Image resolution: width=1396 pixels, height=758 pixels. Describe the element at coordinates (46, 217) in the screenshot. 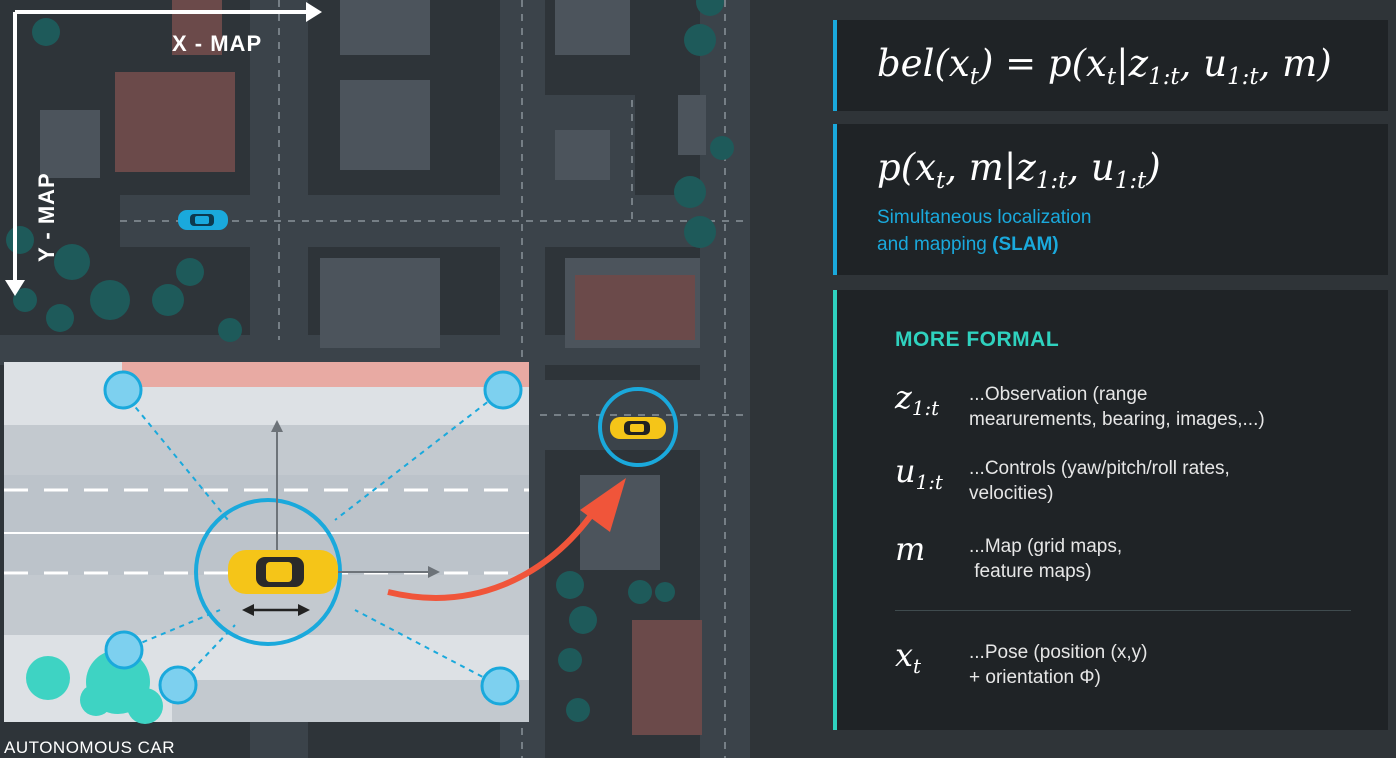

I see `y-map-axis-label: Y - MAP` at that location.